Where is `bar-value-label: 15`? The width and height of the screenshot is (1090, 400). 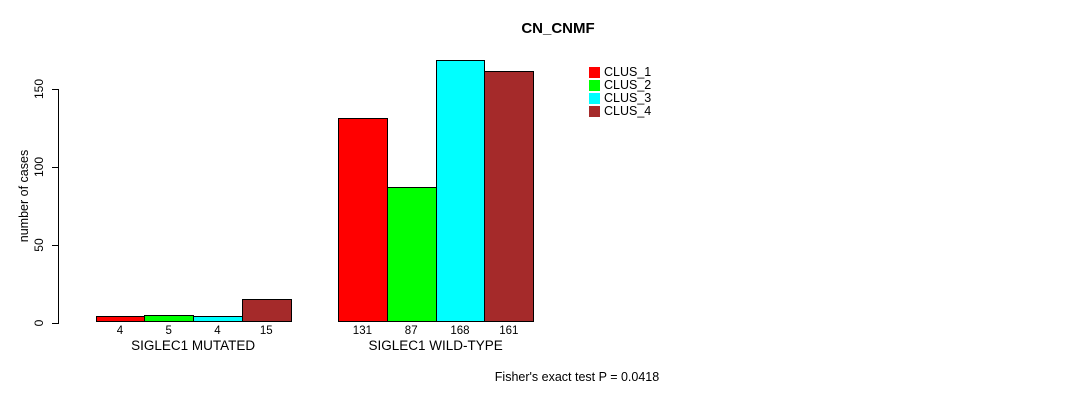
bar-value-label: 15 is located at coordinates (266, 330).